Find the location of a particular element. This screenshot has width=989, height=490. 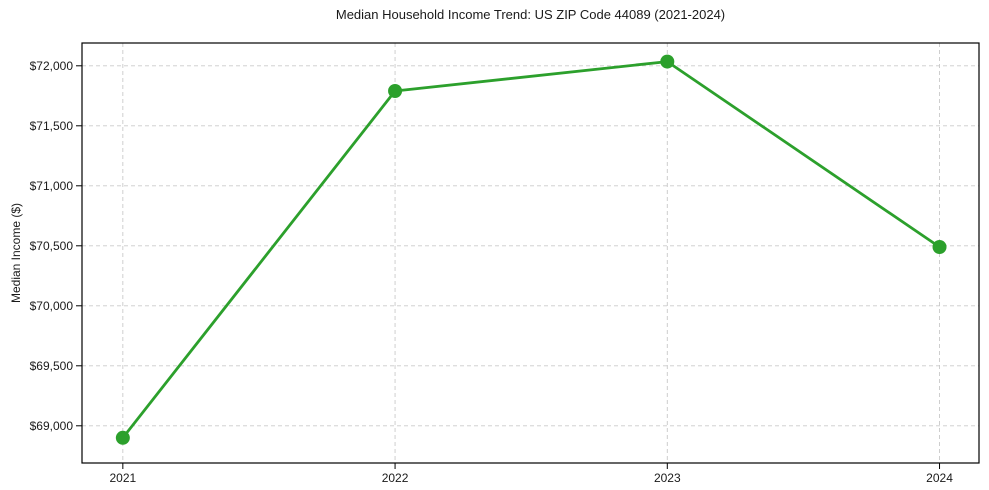

y-tick-label: $69,000 is located at coordinates (52, 426).